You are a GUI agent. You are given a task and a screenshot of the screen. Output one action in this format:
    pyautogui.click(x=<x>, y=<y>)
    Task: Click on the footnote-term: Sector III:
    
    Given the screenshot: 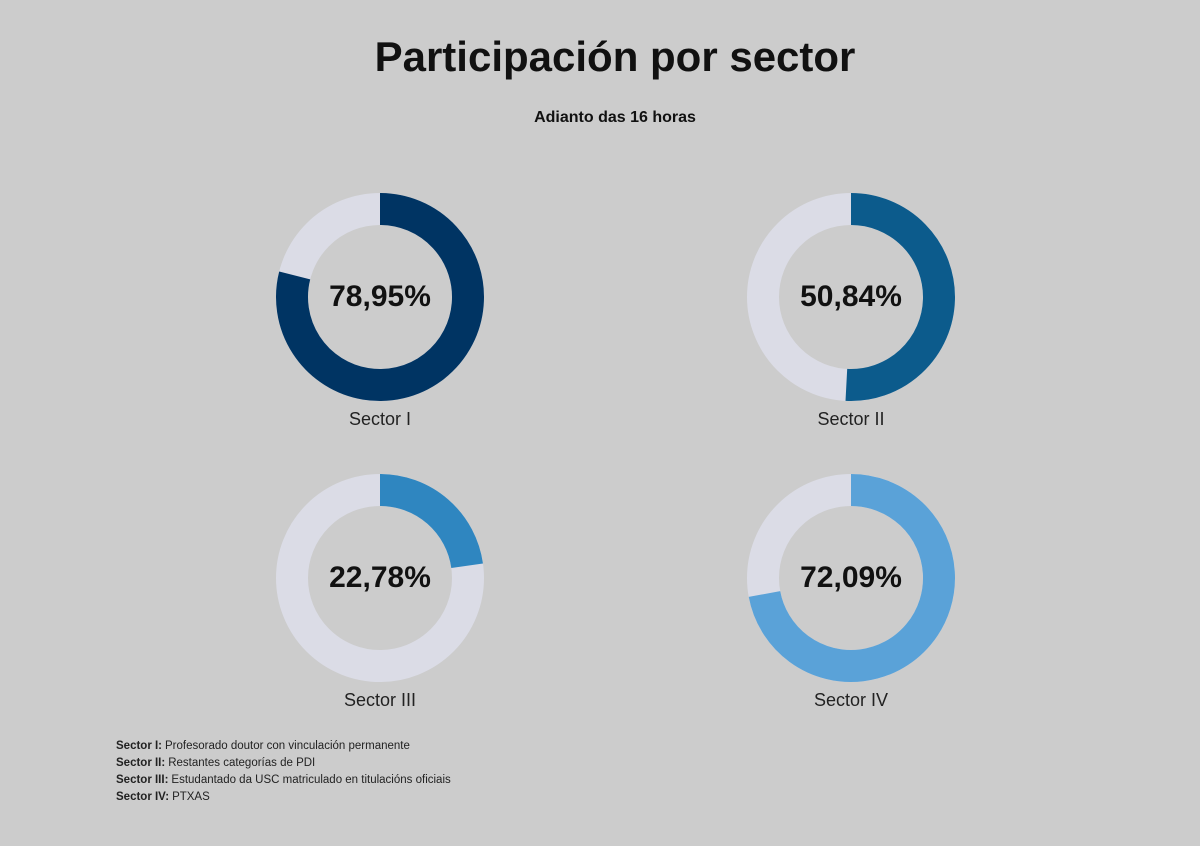 What is the action you would take?
    pyautogui.click(x=142, y=780)
    